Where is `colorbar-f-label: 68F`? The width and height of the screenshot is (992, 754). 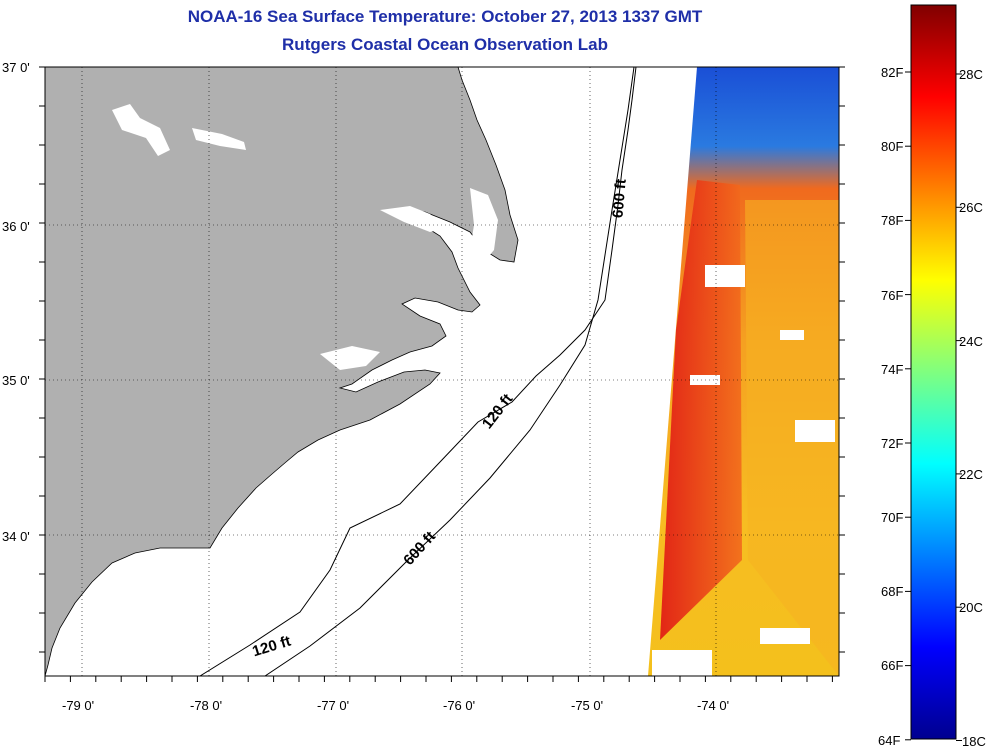
colorbar-f-label: 68F is located at coordinates (892, 591).